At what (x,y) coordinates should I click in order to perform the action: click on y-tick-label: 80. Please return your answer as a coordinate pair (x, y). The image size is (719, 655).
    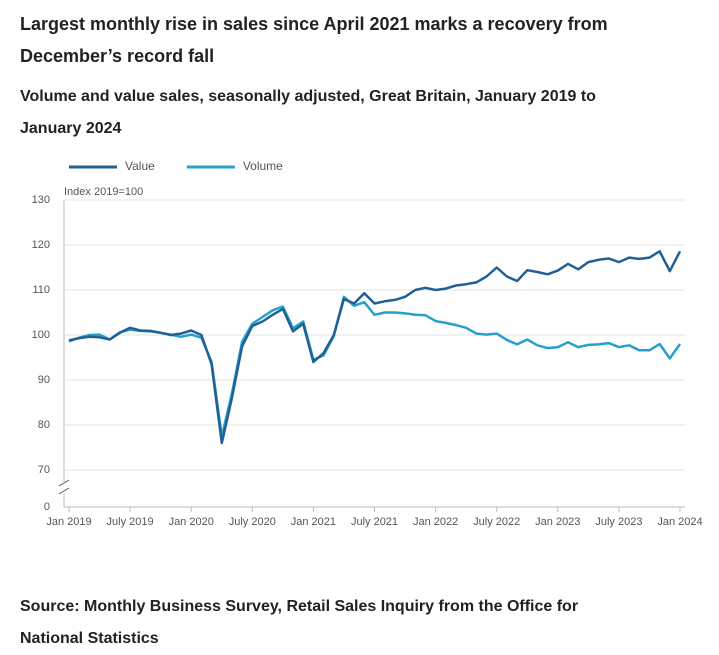
    Looking at the image, I should click on (44, 425).